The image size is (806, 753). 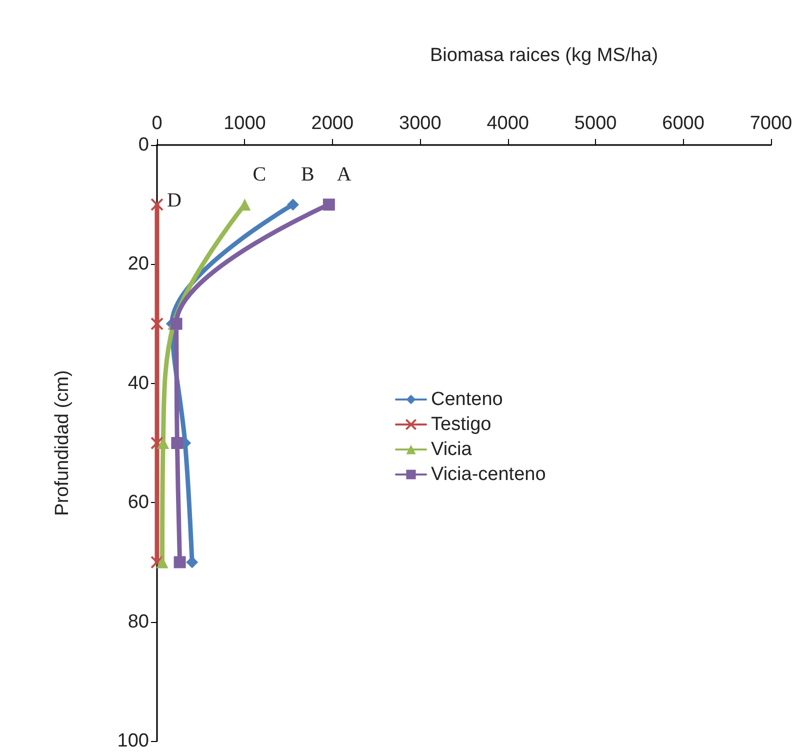 I want to click on legend-label: Vicia, so click(x=451, y=449).